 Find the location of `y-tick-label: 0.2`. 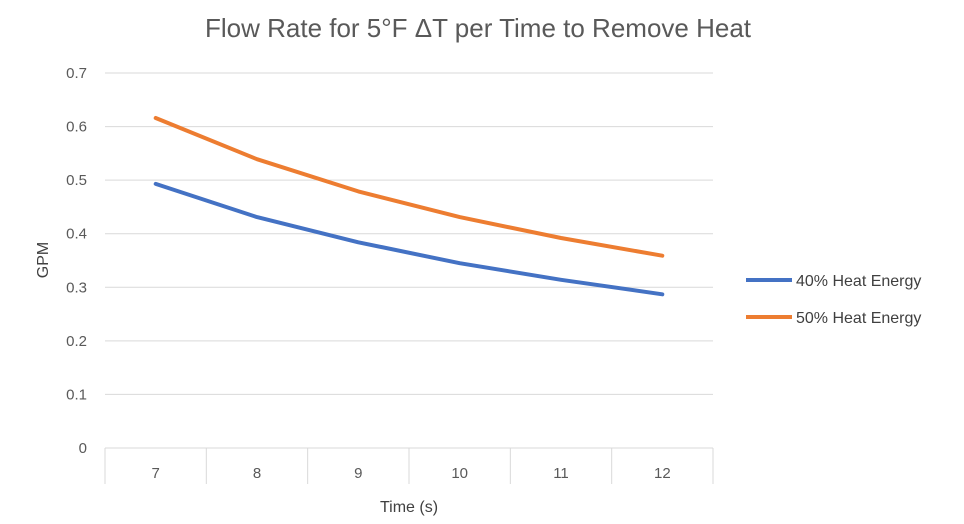

y-tick-label: 0.2 is located at coordinates (76, 341).